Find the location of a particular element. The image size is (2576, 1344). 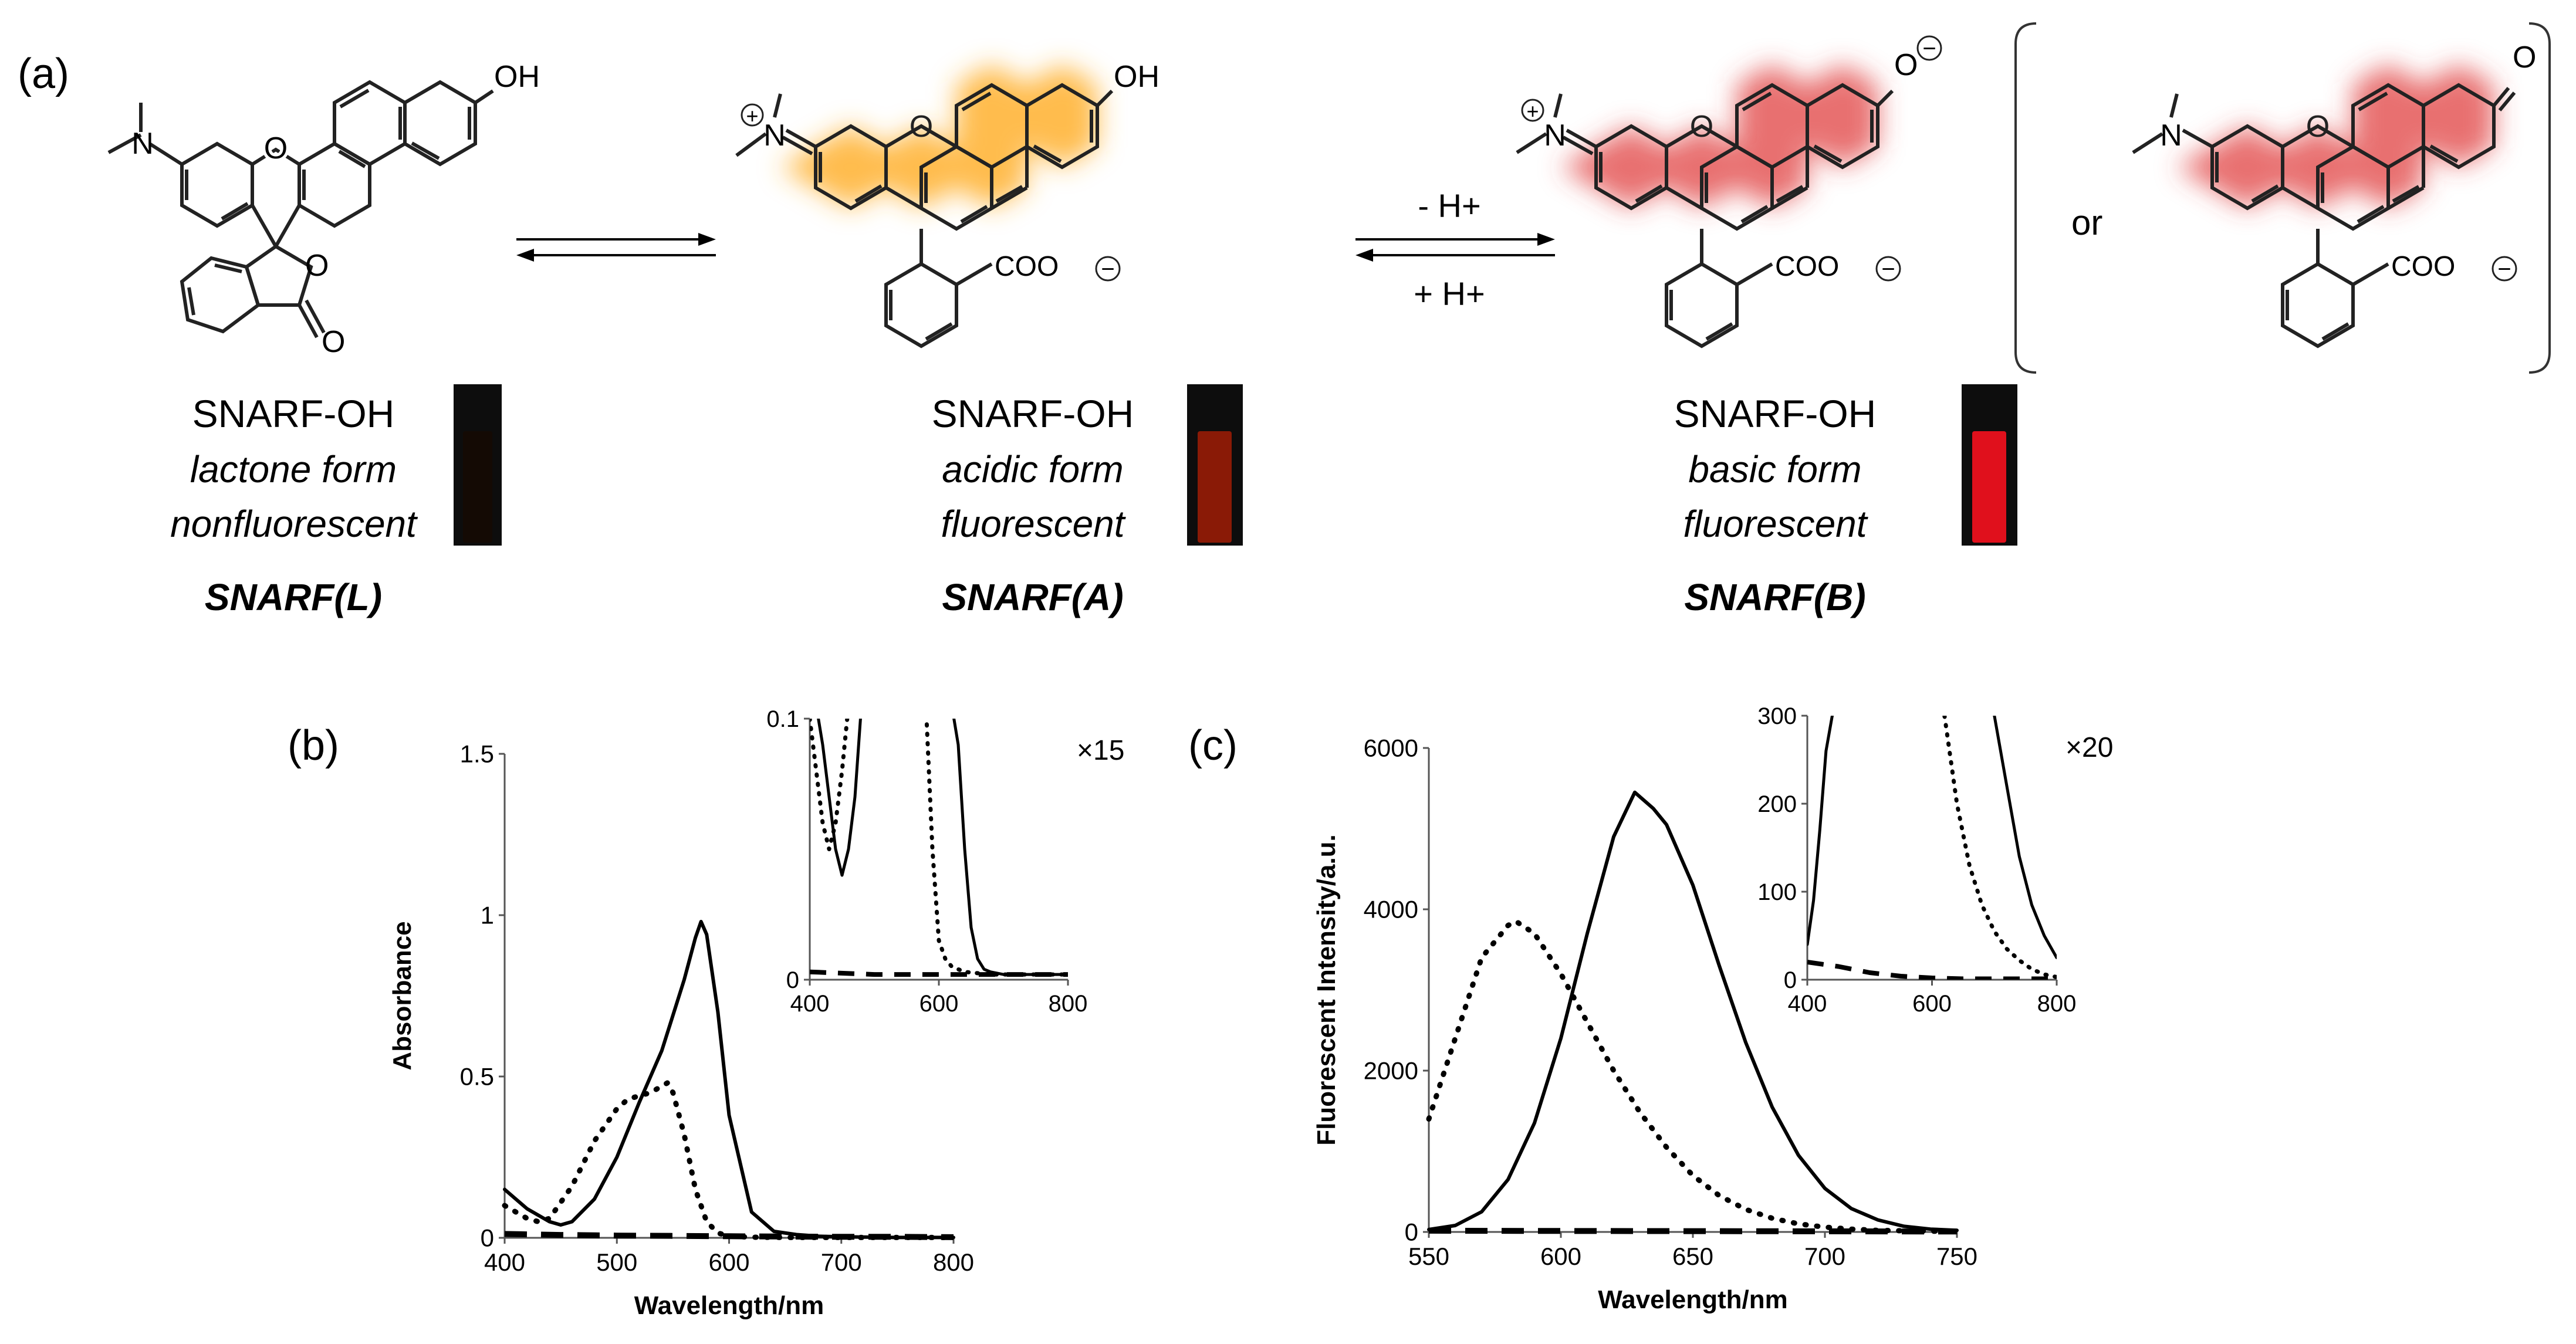

inset-c-x-tick-label: 400 is located at coordinates (1807, 1004).